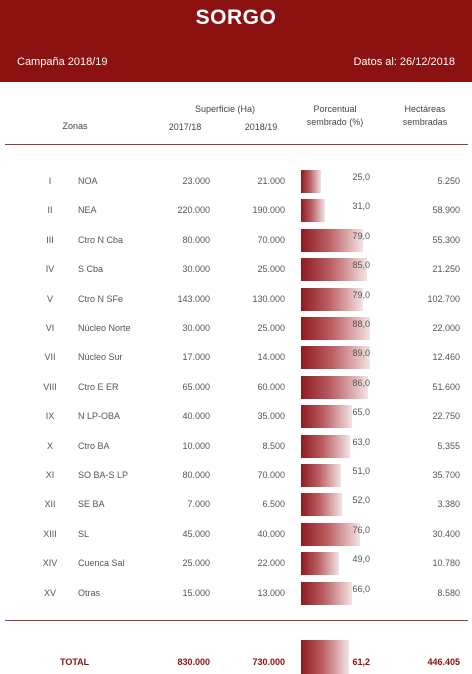 This screenshot has height=674, width=472. What do you see at coordinates (335, 116) in the screenshot?
I see `column-header-pct: Porcentual sembrado (%)` at bounding box center [335, 116].